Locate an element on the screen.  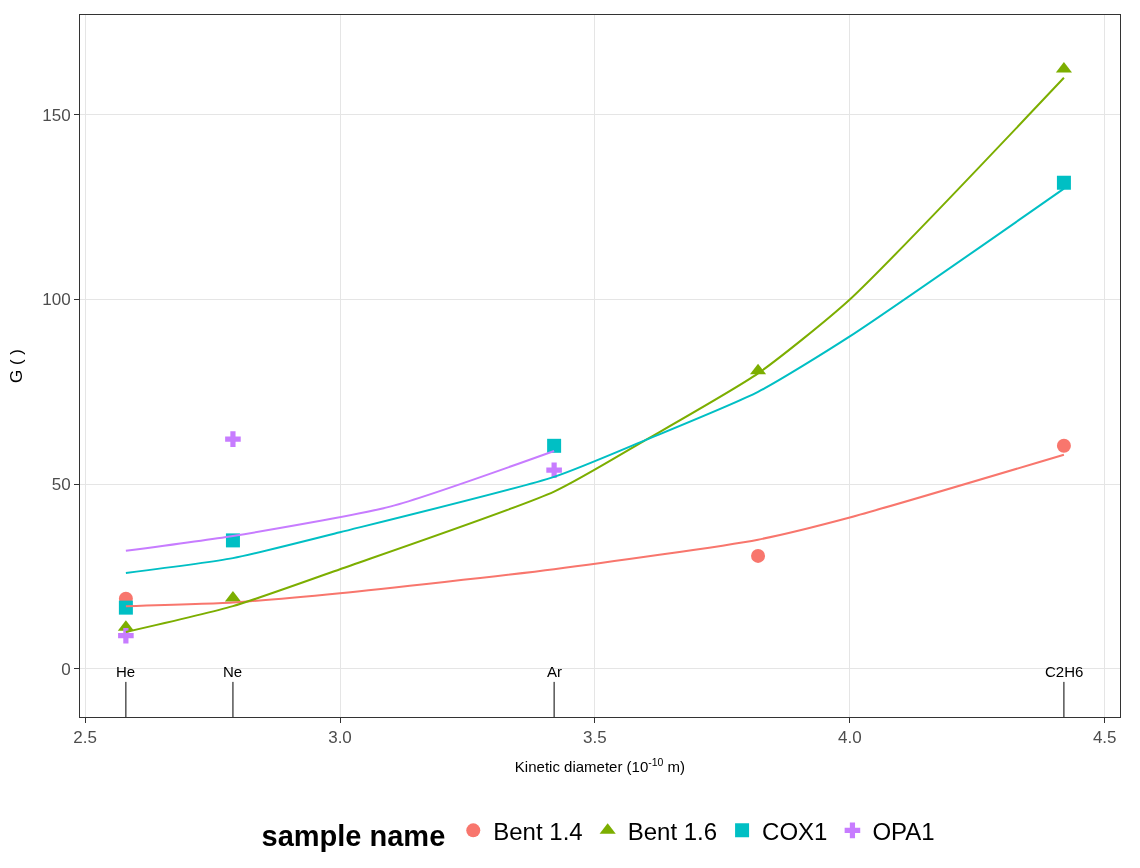
legend-label: Bent 1.6 is located at coordinates (672, 831).